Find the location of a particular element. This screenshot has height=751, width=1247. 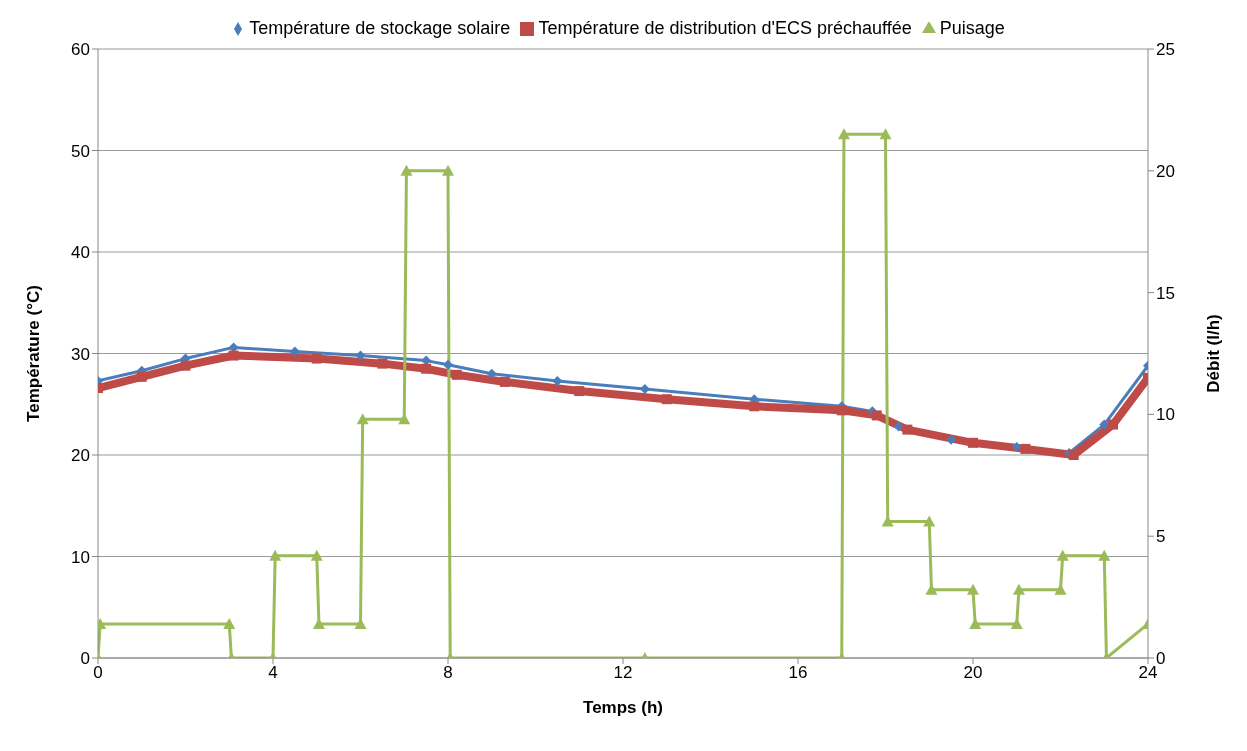

y2-tick-label: 10 is located at coordinates (1165, 415).